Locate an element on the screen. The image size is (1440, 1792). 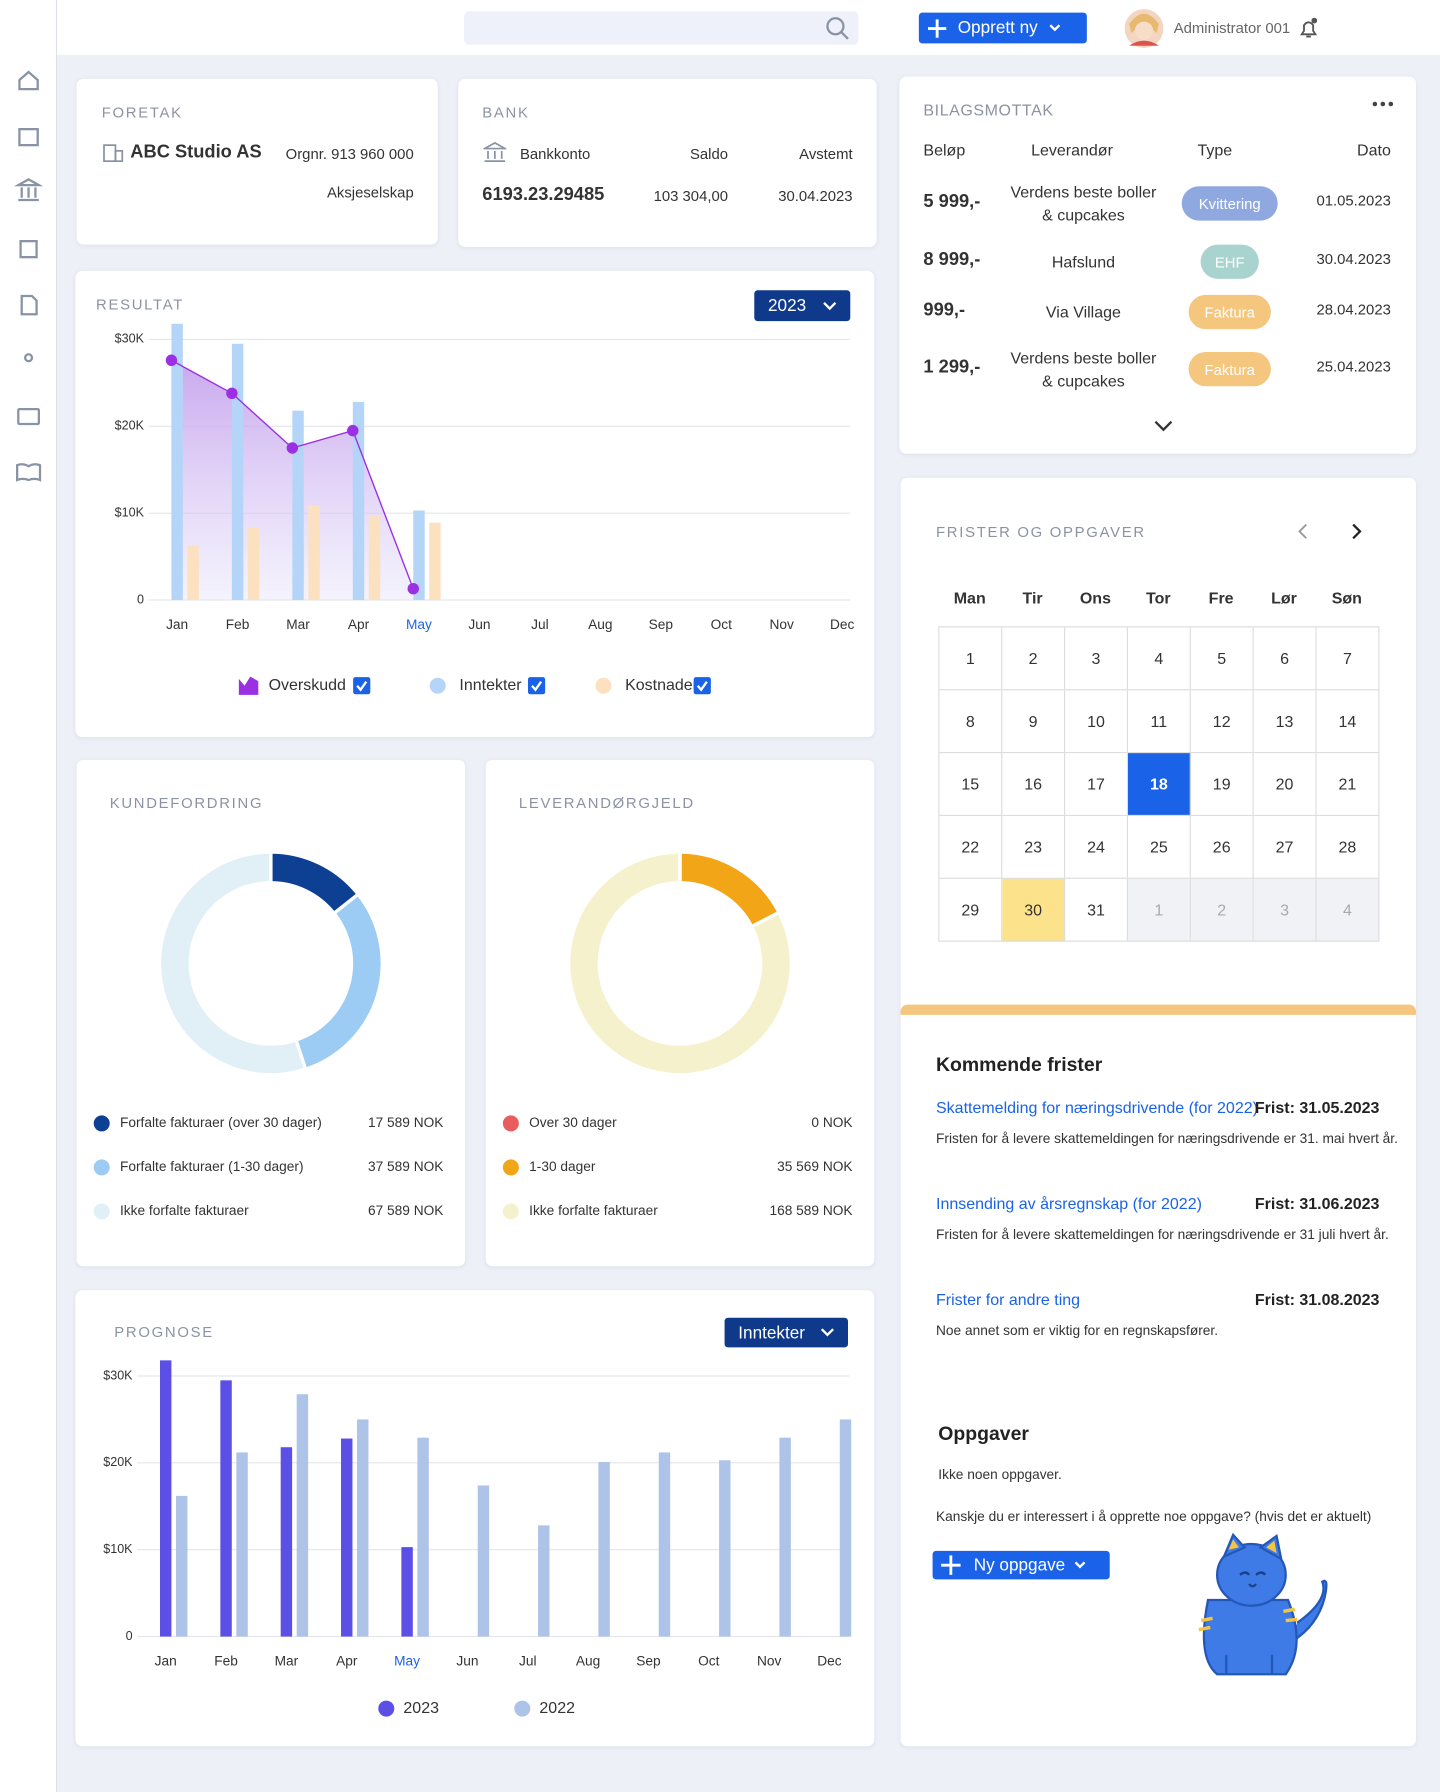
calendar-day: 10 is located at coordinates (1096, 722).